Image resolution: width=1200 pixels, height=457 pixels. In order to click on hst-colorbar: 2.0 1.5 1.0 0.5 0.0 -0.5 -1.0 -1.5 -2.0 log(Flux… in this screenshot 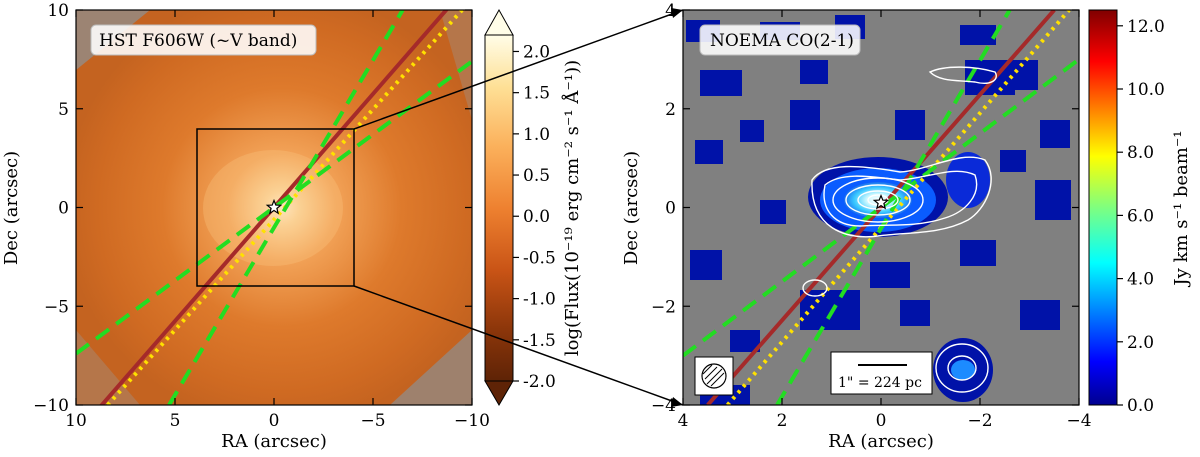, I will do `click(533, 207)`.